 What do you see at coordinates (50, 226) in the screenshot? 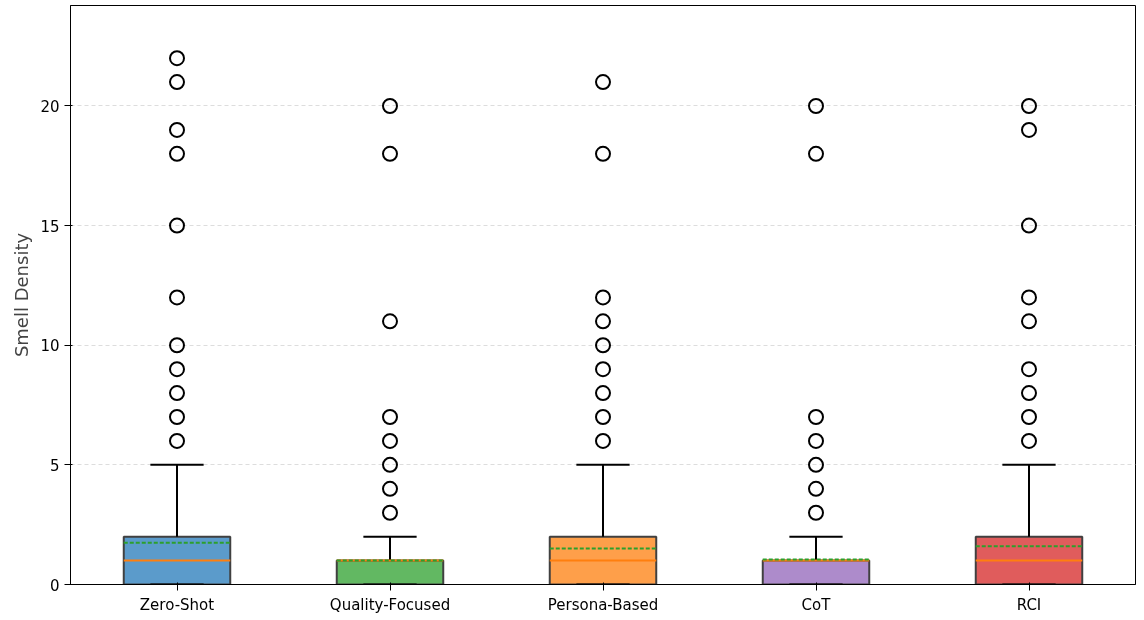
I see `y-tick-label: 15` at bounding box center [50, 226].